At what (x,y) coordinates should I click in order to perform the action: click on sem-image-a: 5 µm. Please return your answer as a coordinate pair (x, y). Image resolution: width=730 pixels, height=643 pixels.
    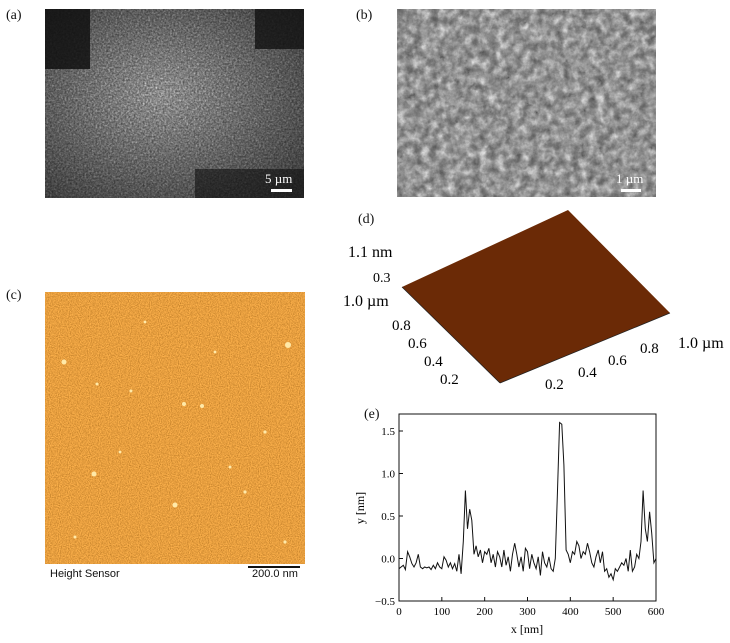
    Looking at the image, I should click on (174, 103).